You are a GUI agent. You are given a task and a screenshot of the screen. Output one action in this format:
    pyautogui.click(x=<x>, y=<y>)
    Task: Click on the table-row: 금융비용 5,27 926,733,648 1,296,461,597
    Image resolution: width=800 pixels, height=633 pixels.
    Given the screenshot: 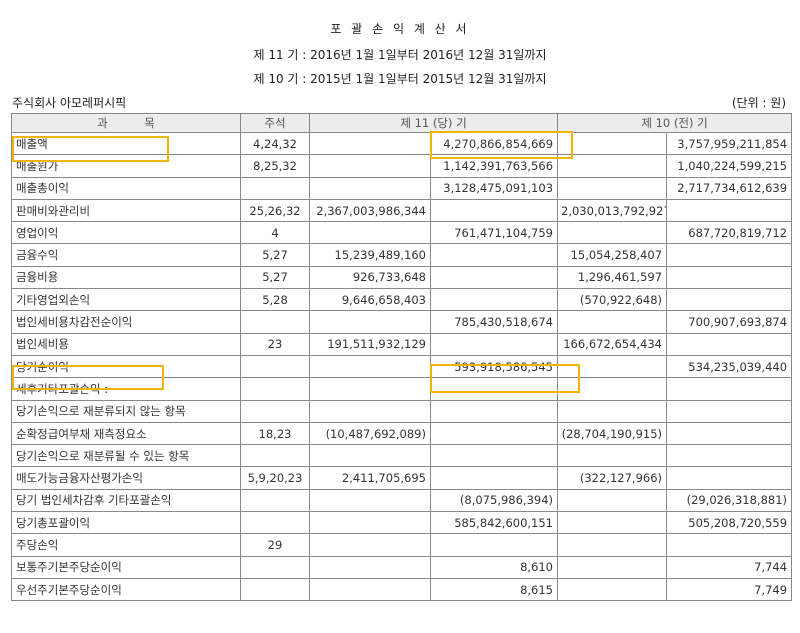 What is the action you would take?
    pyautogui.click(x=402, y=277)
    